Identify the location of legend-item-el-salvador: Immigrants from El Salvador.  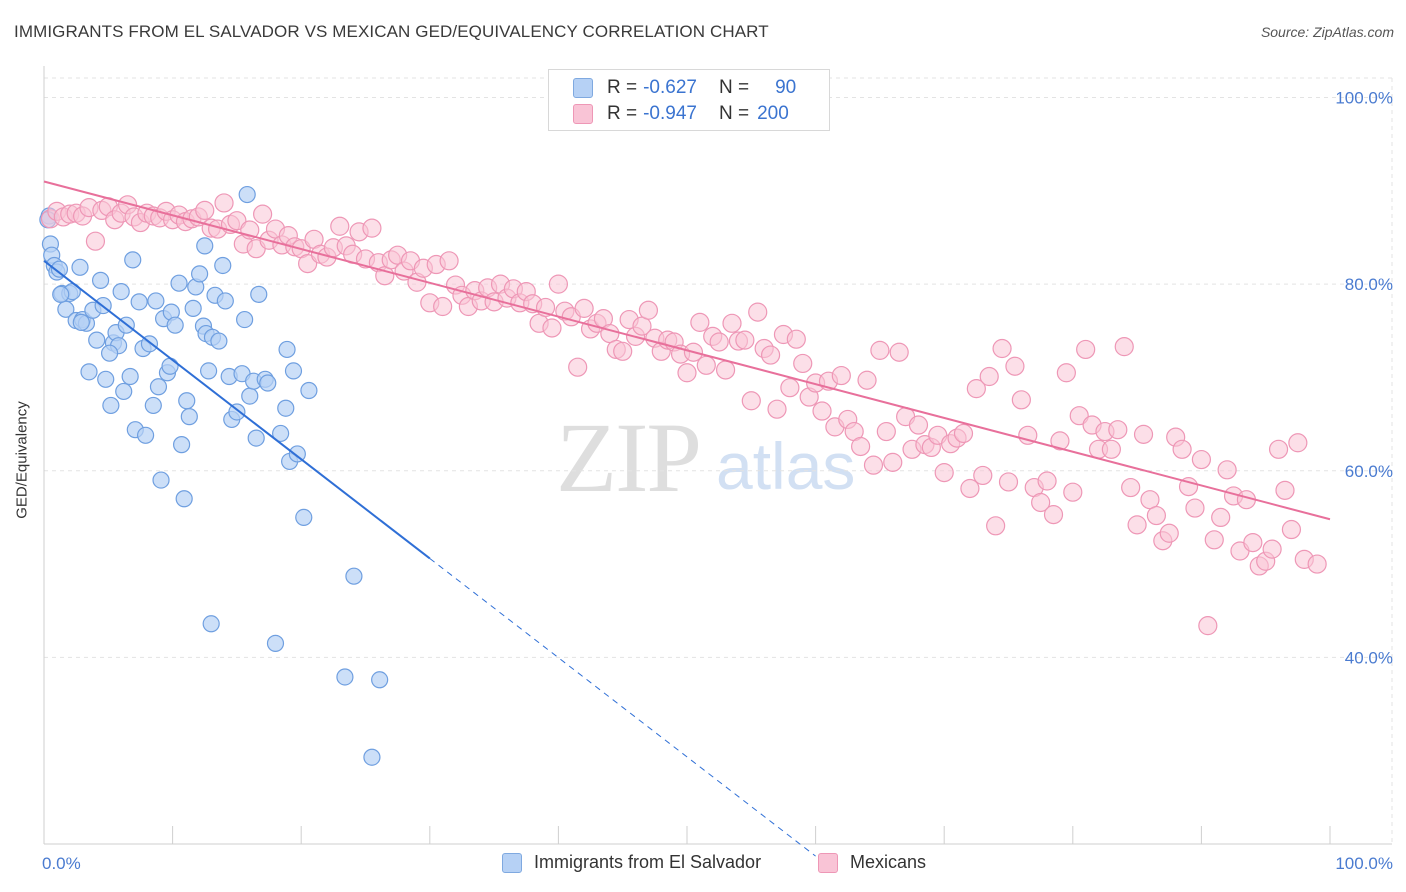
(631, 862).